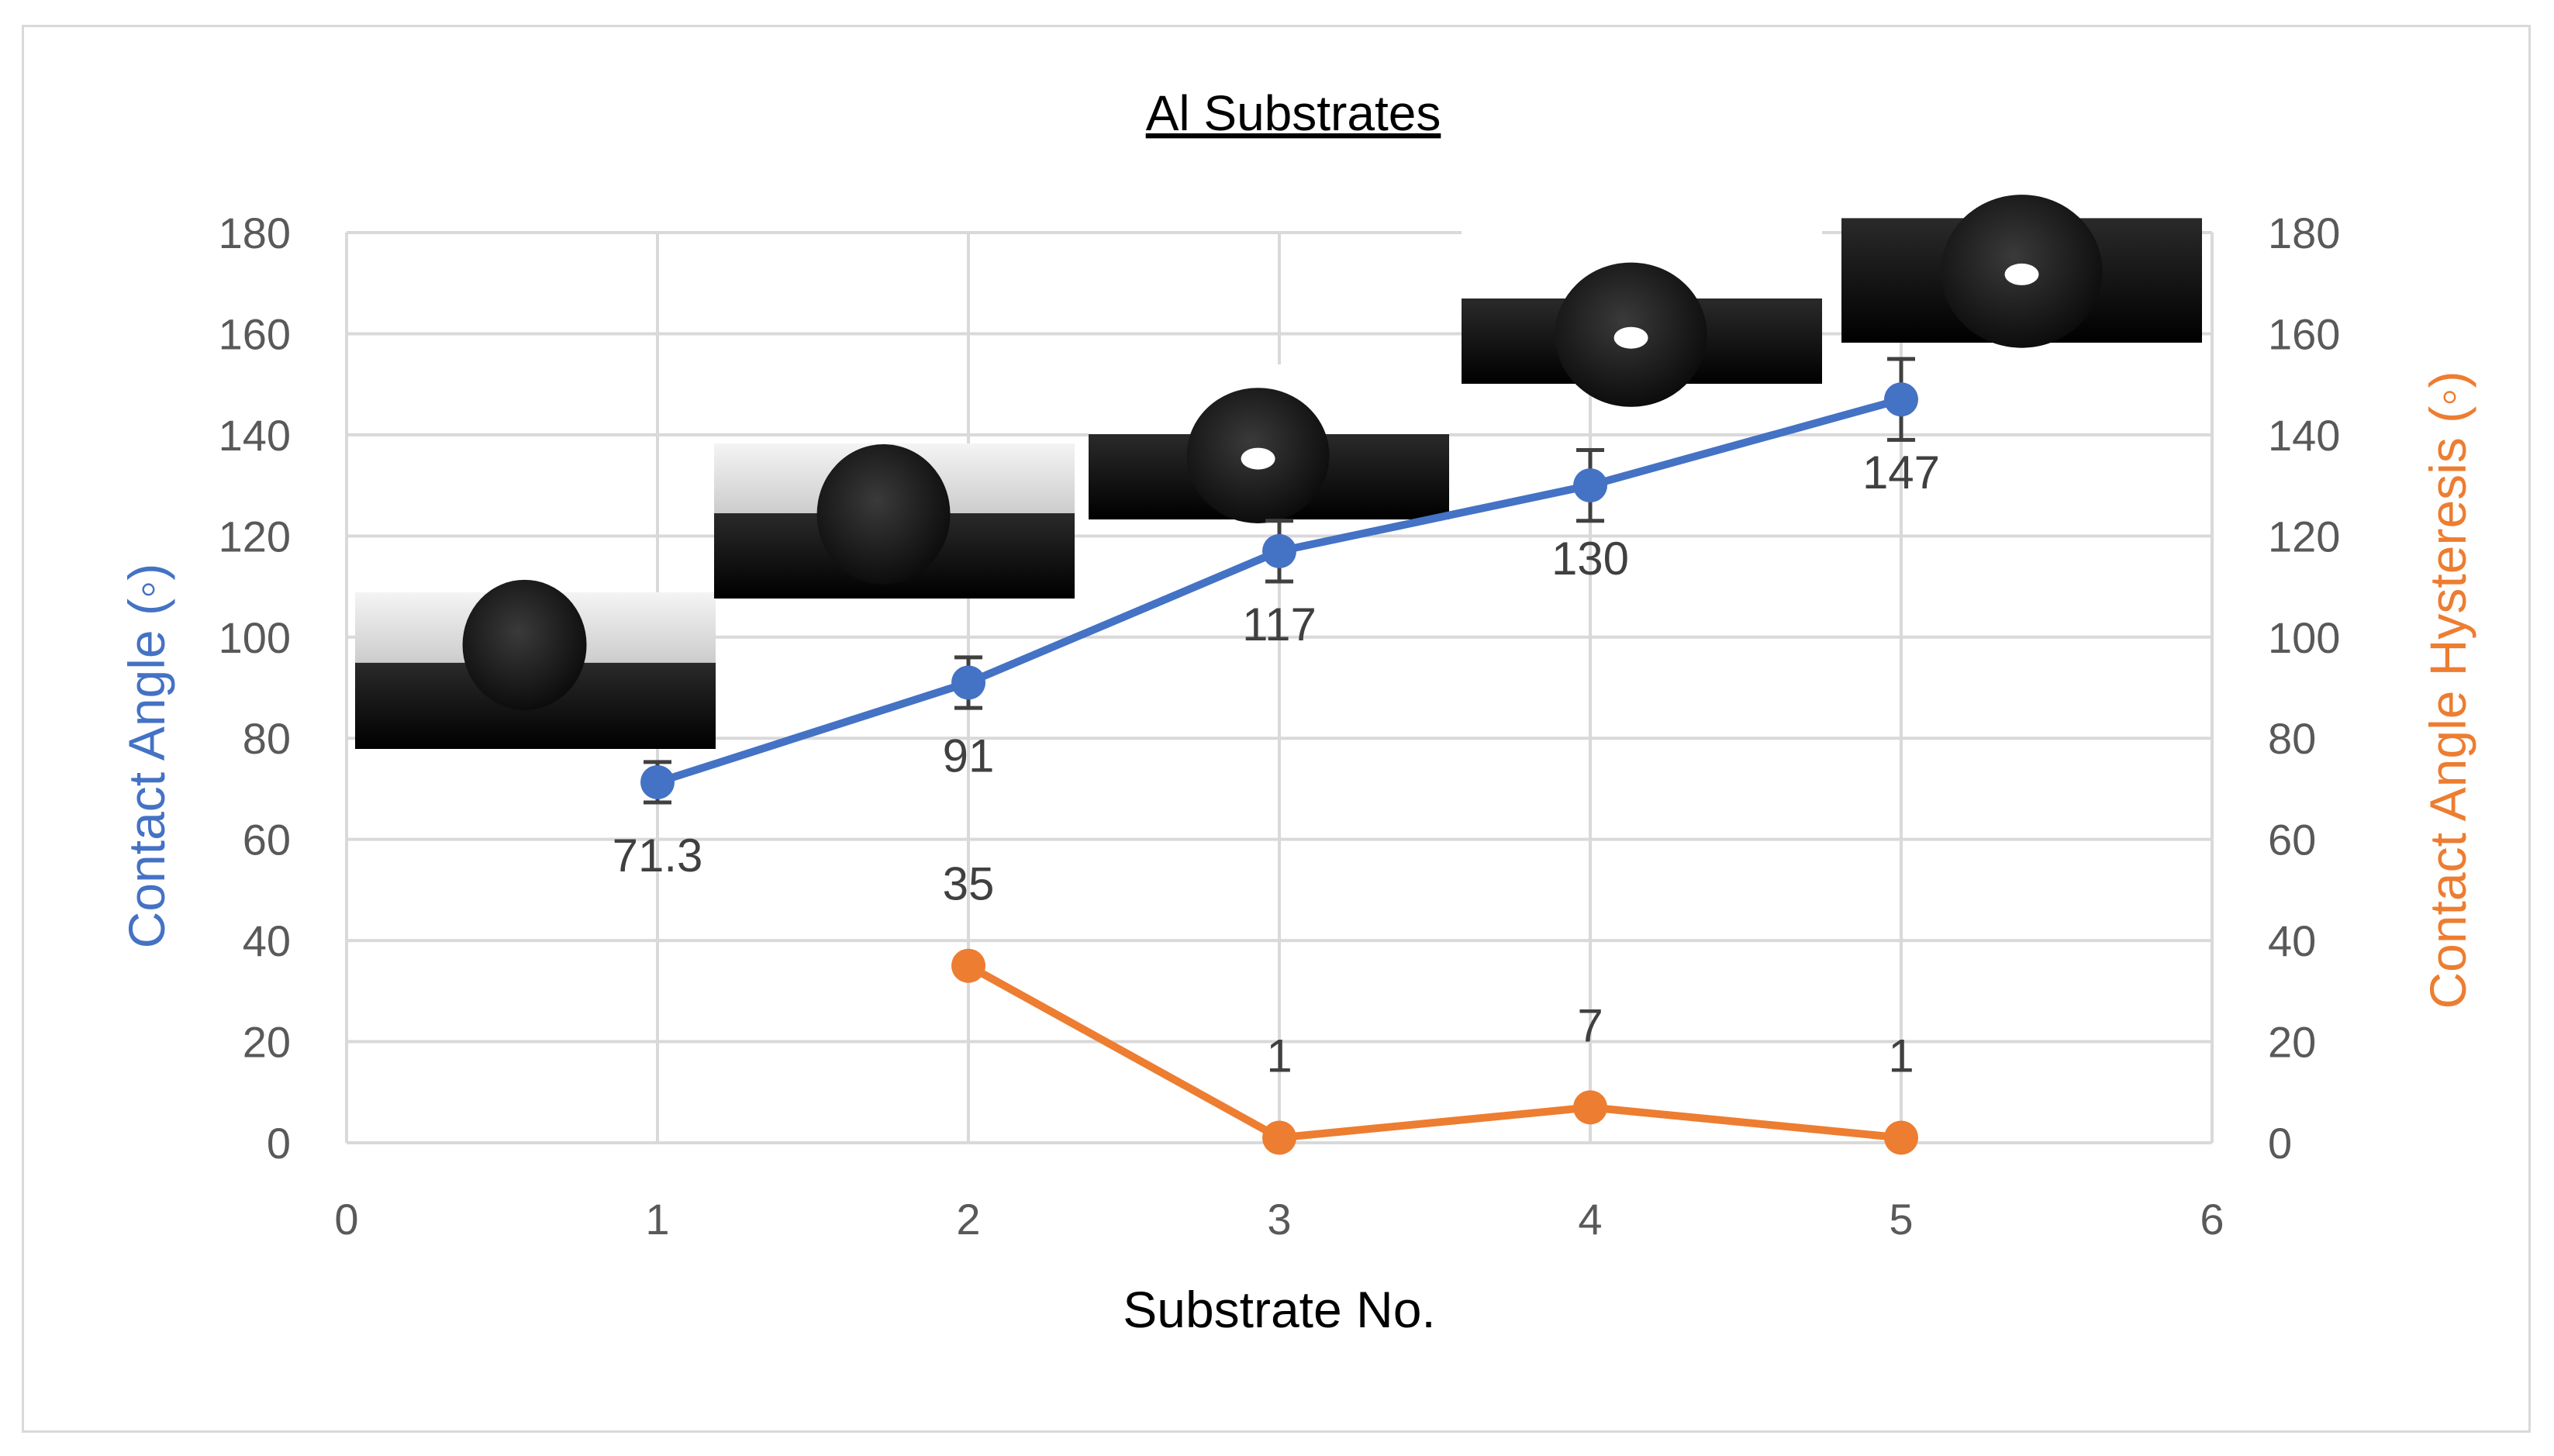 This screenshot has height=1456, width=2554. Describe the element at coordinates (1294, 113) in the screenshot. I see `chart-title: Al Substrates` at that location.